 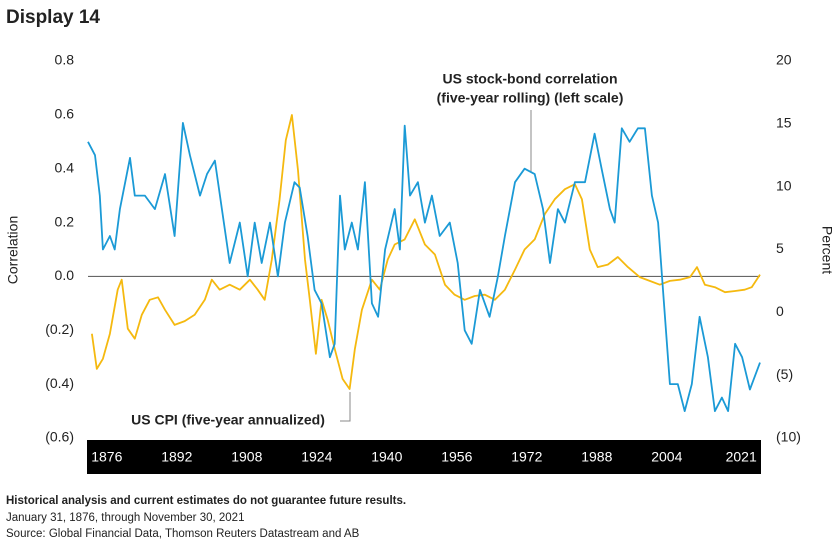 I want to click on y2-tick-label: 20, so click(x=784, y=60).